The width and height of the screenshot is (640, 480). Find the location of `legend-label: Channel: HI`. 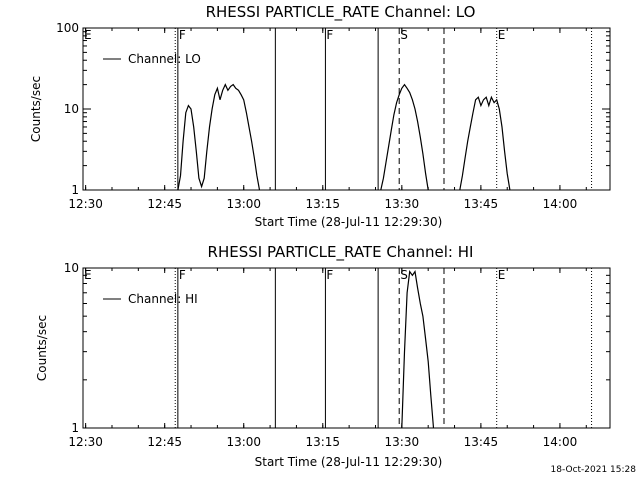

legend-label: Channel: HI is located at coordinates (163, 299).